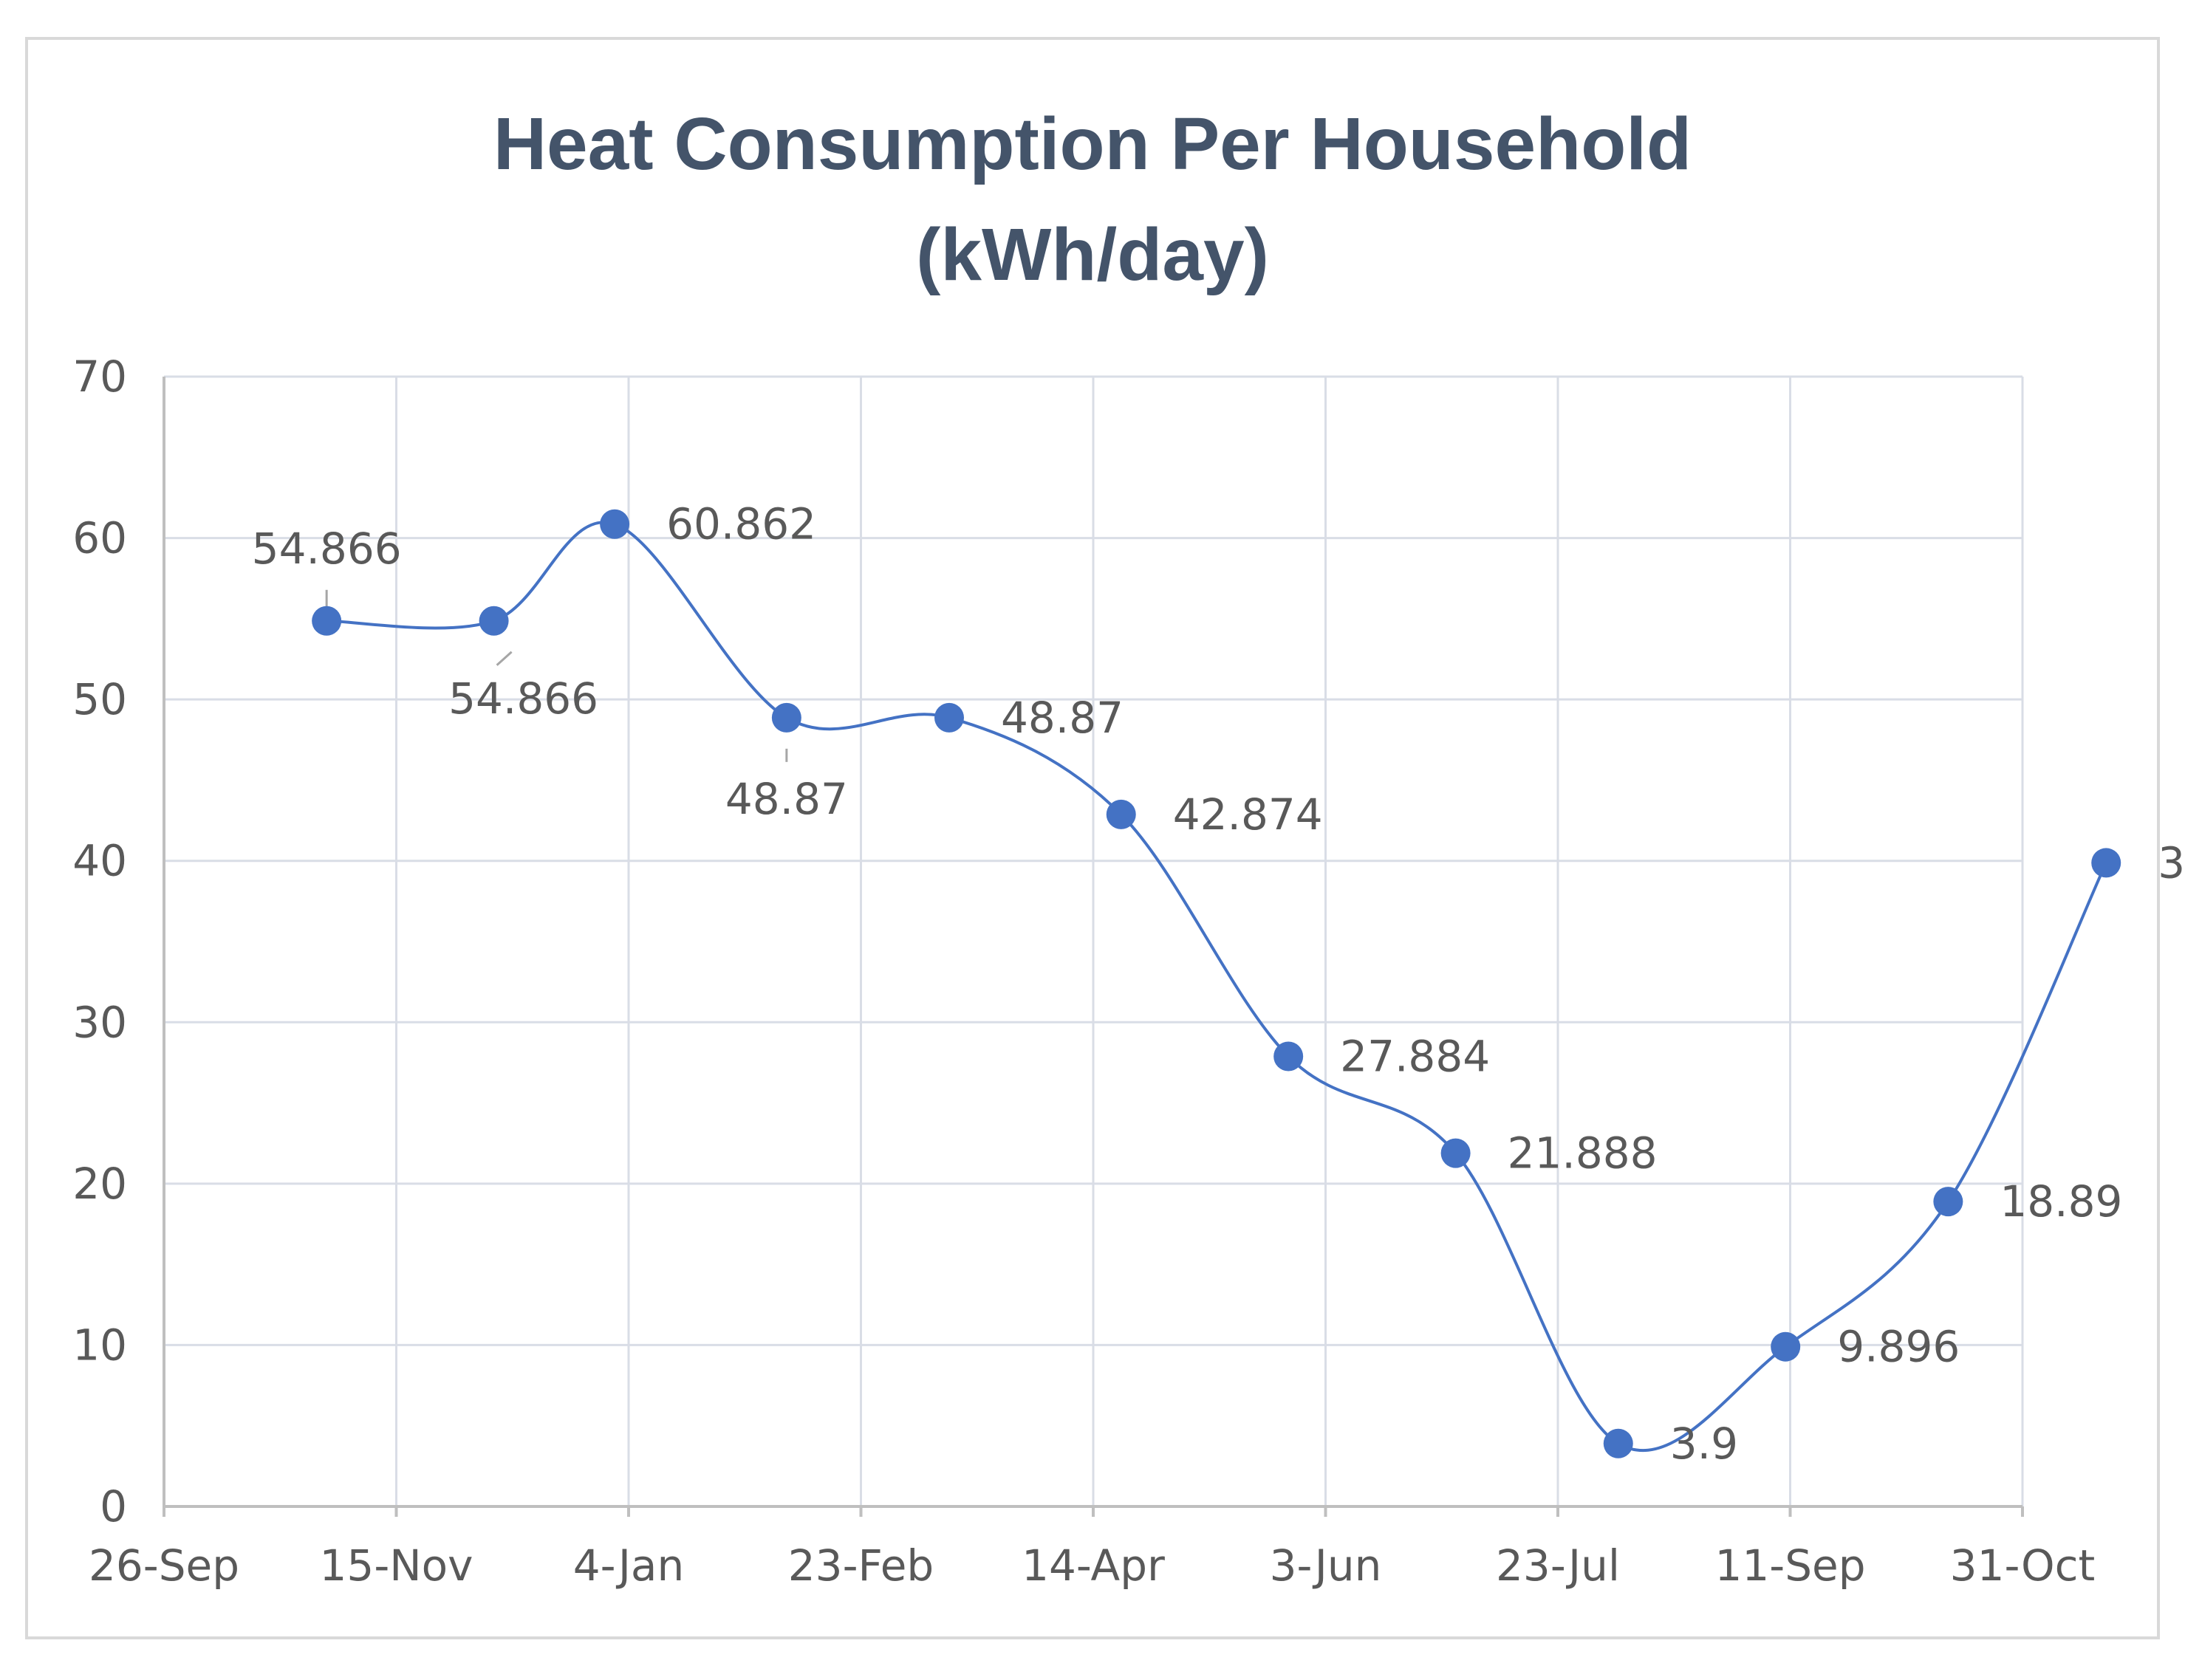 Image resolution: width=2185 pixels, height=1680 pixels. What do you see at coordinates (1558, 1566) in the screenshot?
I see `x-tick-label: 23-Jul` at bounding box center [1558, 1566].